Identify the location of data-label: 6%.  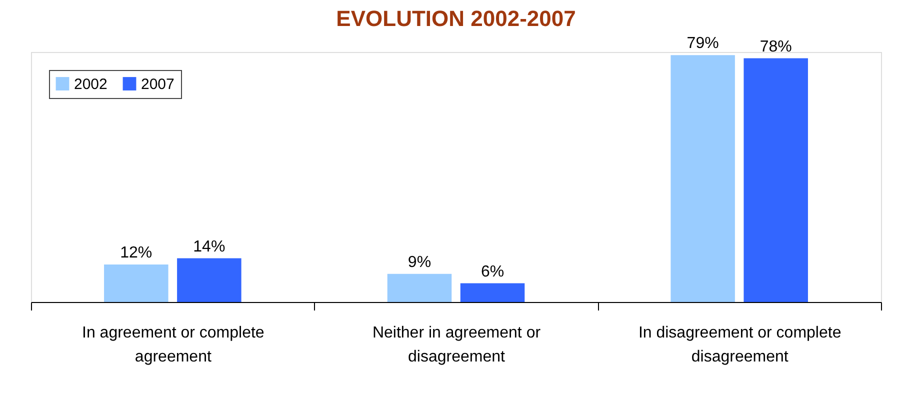
(492, 271).